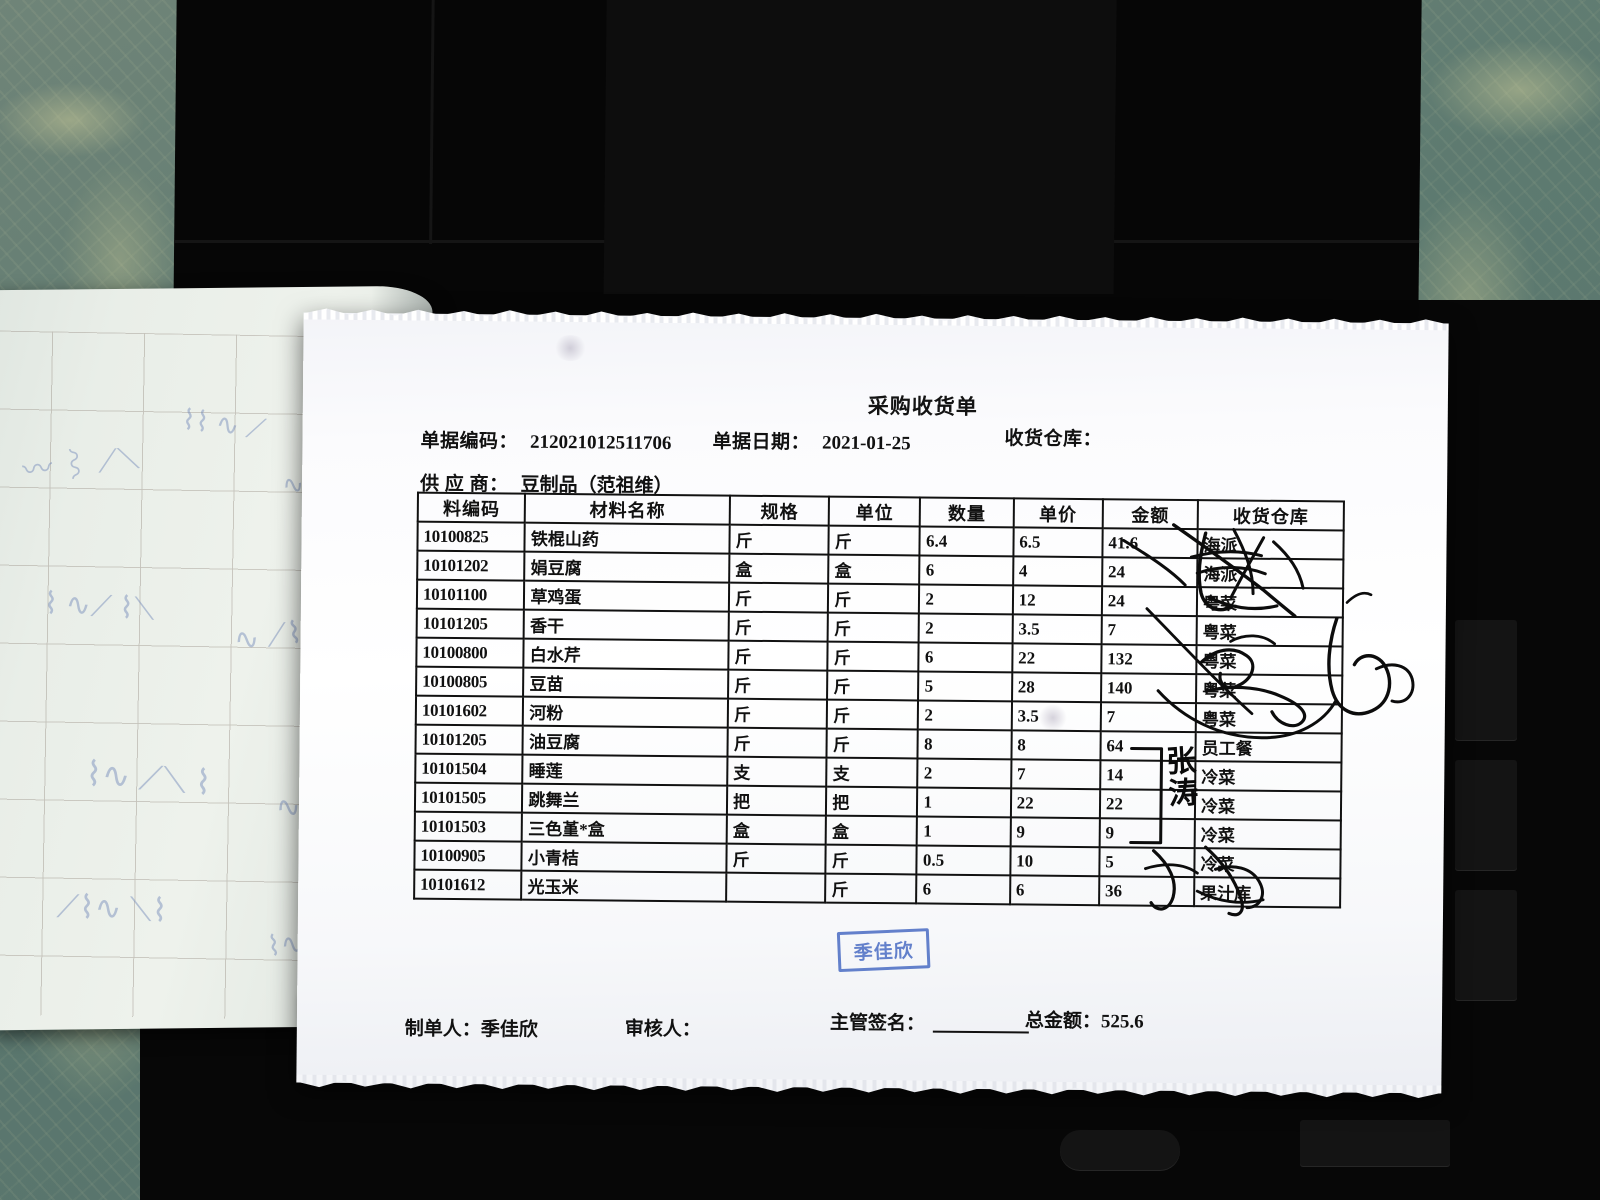 This screenshot has width=1600, height=1200. I want to click on cell-amount: 9, so click(1147, 833).